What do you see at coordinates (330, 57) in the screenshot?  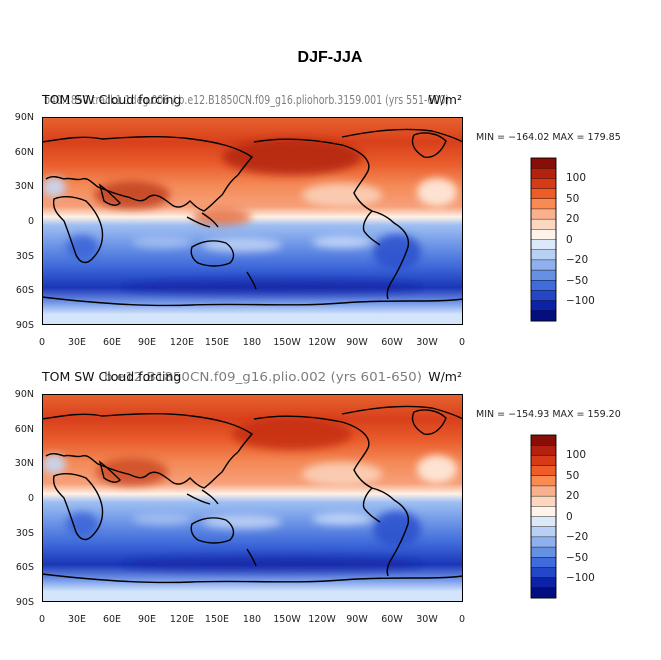 I see `figure-title: DJF-JJA` at bounding box center [330, 57].